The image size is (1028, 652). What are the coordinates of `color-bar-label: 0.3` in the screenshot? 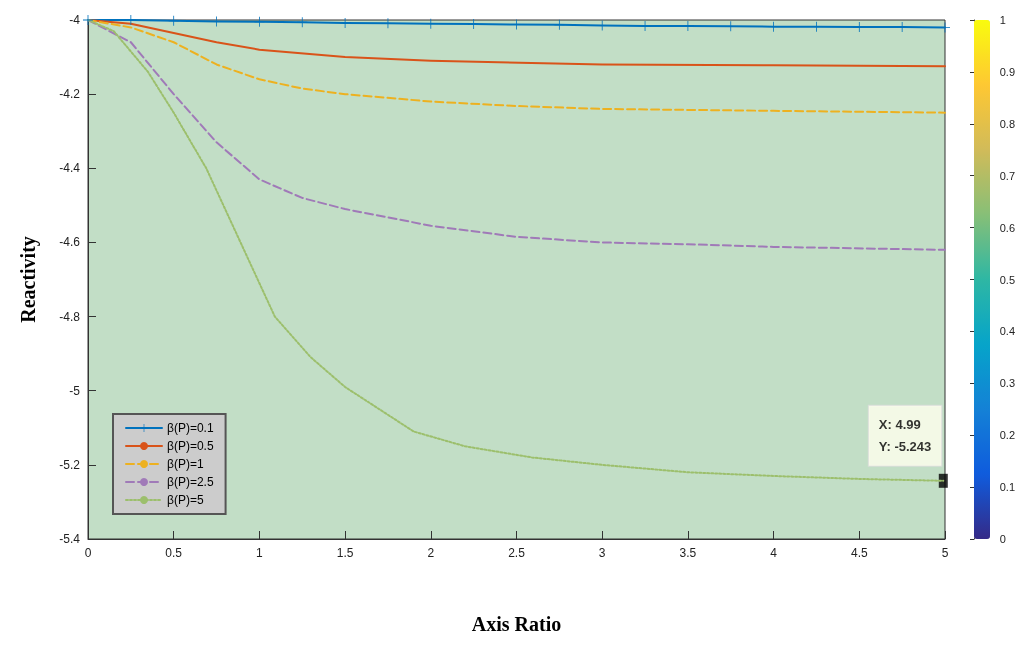 It's located at (1007, 383).